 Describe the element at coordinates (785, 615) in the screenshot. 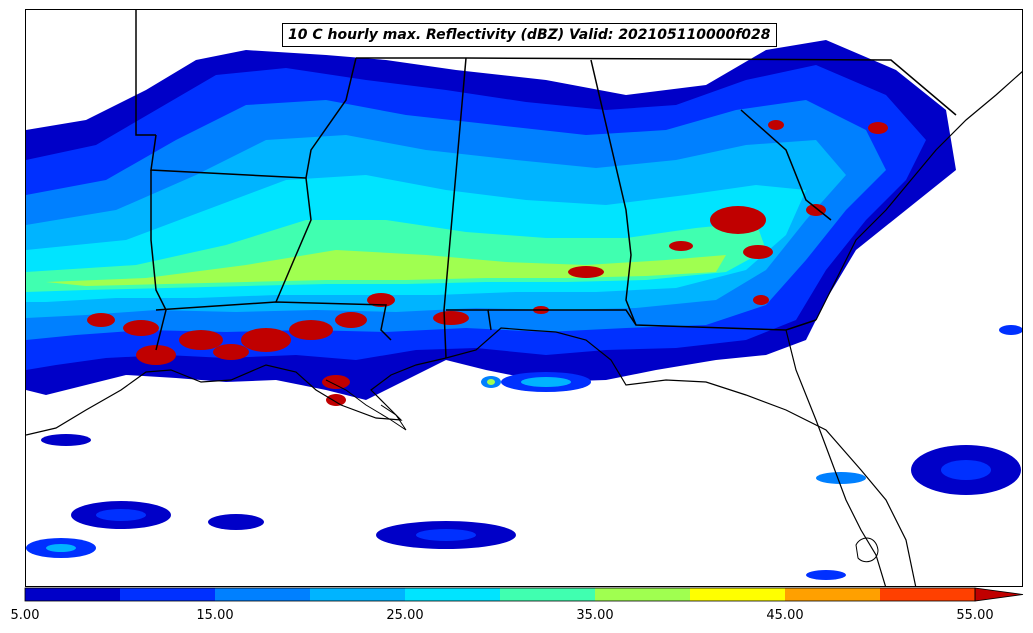

I see `colorbar-tick-label: 45.00` at that location.